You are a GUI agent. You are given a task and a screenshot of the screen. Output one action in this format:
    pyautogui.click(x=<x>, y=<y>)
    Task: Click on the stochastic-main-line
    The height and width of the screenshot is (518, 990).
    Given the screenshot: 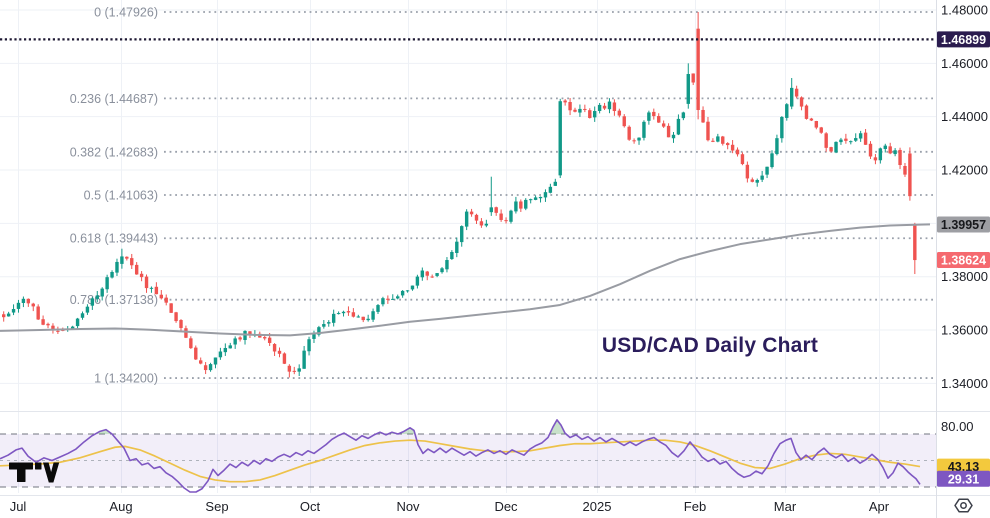 What is the action you would take?
    pyautogui.click(x=460, y=456)
    